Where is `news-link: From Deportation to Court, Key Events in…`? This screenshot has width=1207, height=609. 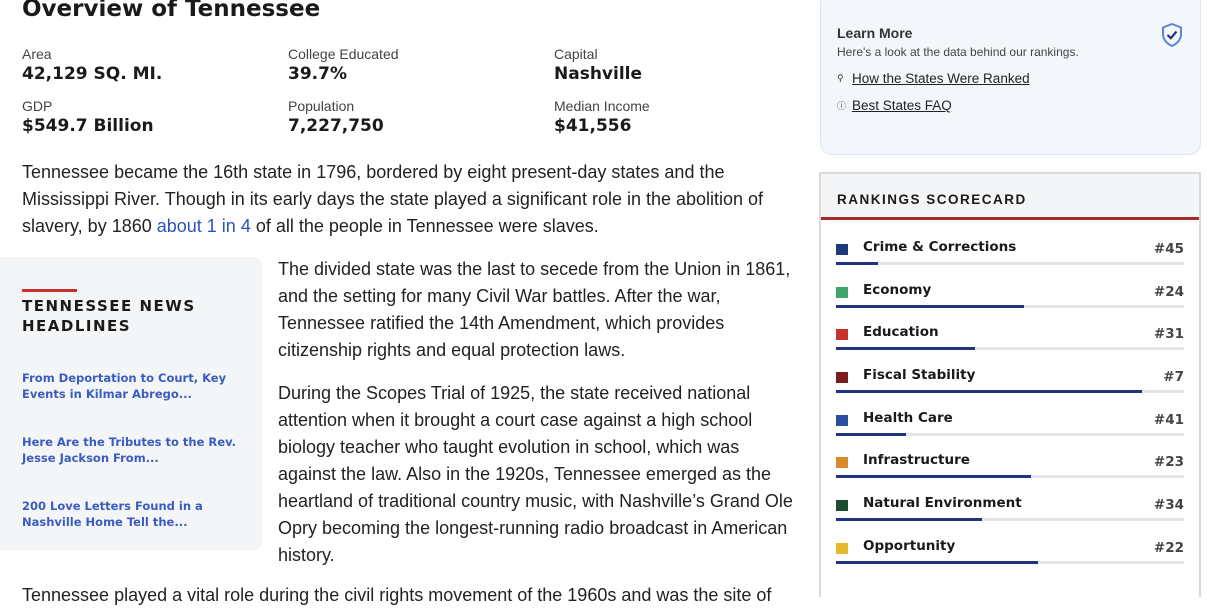
news-link: From Deportation to Court, Key Events in… is located at coordinates (124, 386).